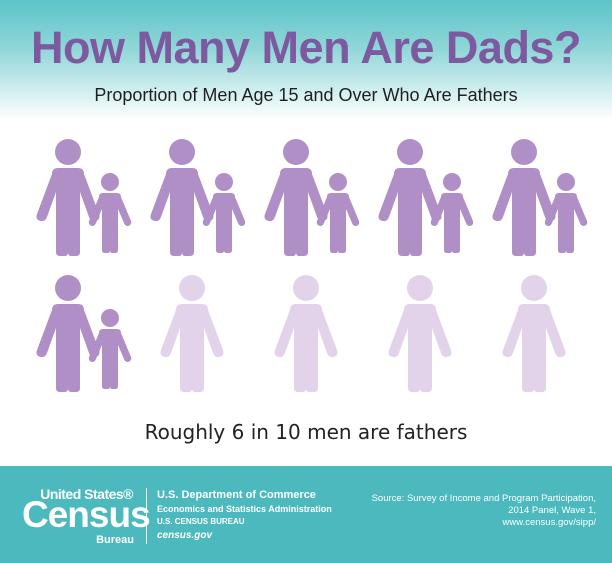 The image size is (612, 563). I want to click on logo-top-text: United States®, so click(86, 494).